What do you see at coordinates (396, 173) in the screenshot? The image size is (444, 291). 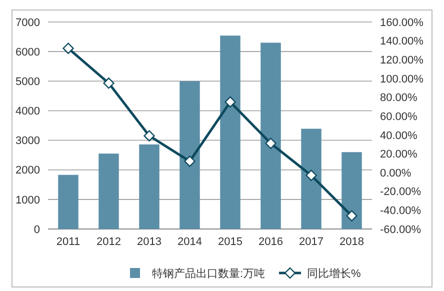 I see `y2-tick-label: 0.00%` at bounding box center [396, 173].